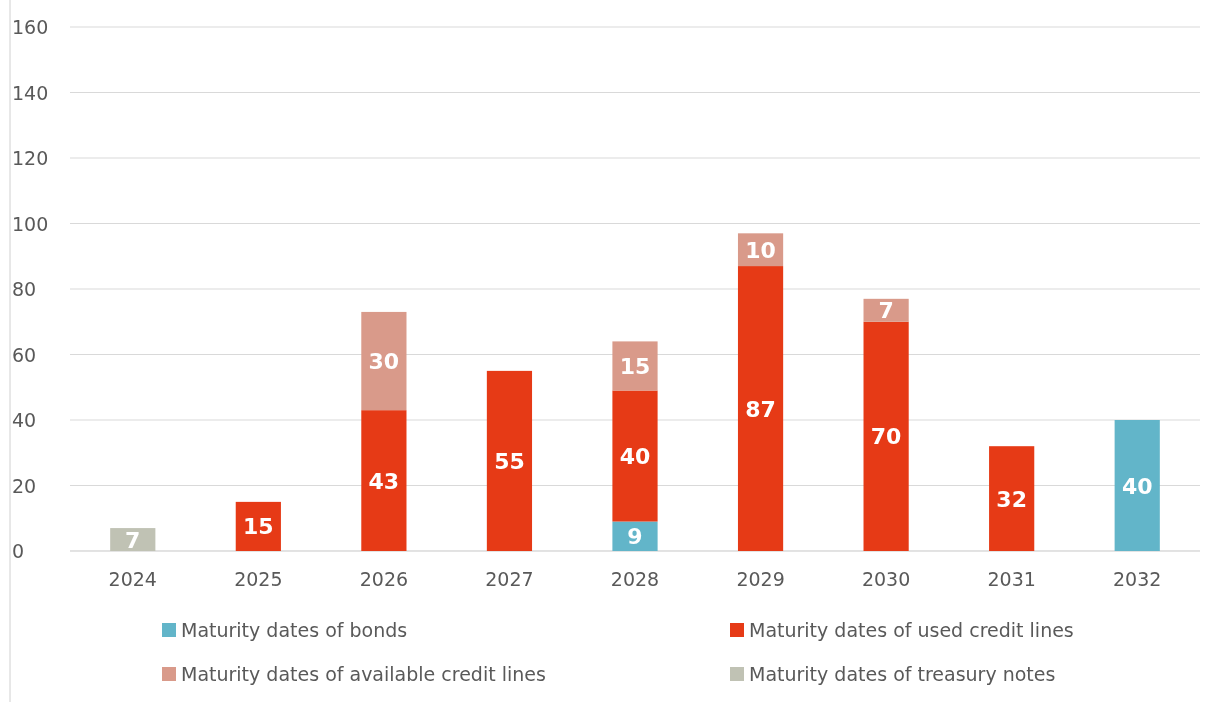 The height and width of the screenshot is (702, 1226). What do you see at coordinates (635, 579) in the screenshot?
I see `x-tick-label: 2028` at bounding box center [635, 579].